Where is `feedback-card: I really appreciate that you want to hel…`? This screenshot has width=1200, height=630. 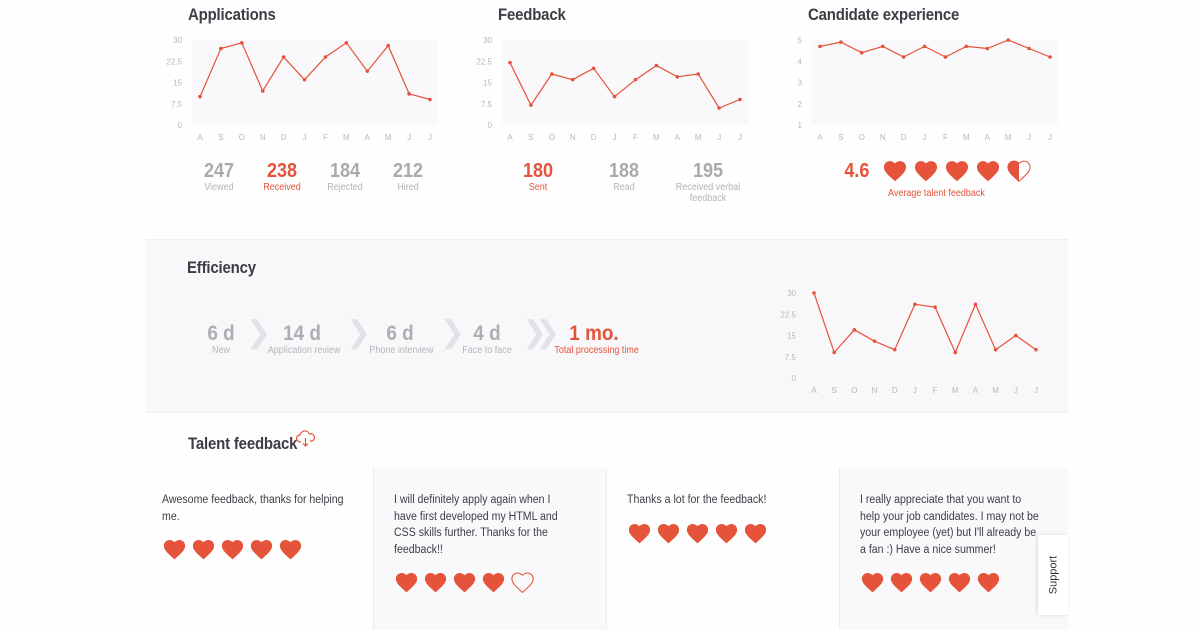
feedback-card: I really appreciate that you want to hel… is located at coordinates (954, 549).